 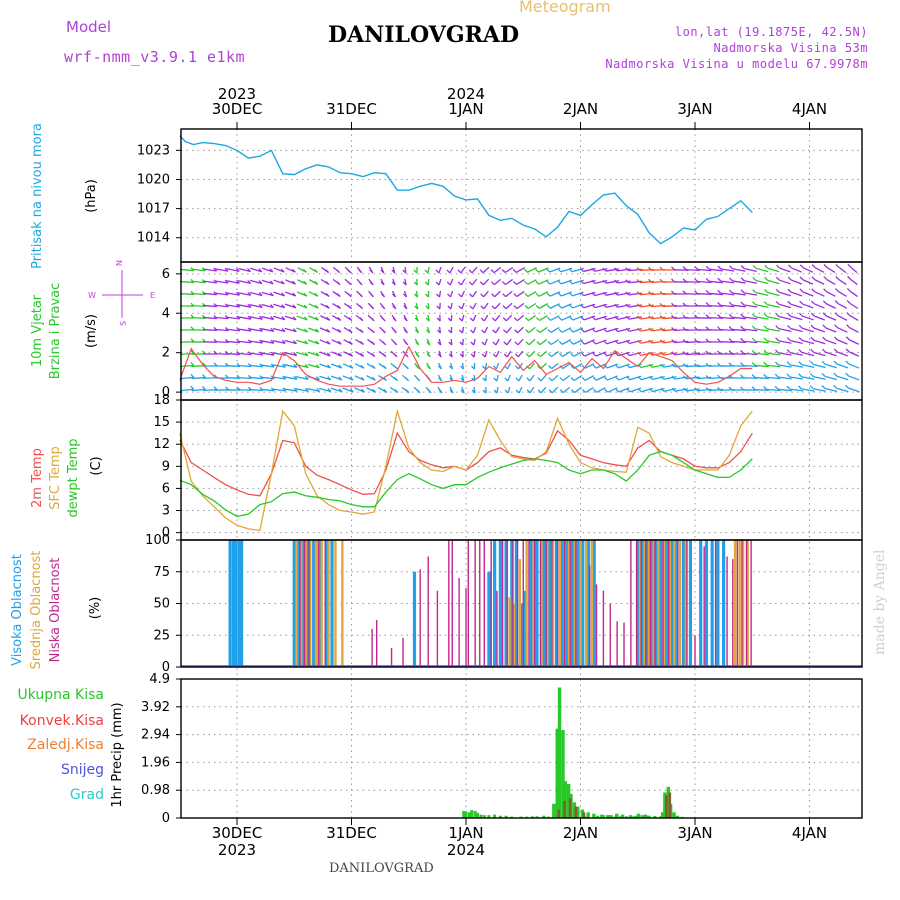 What do you see at coordinates (155, 762) in the screenshot?
I see `y-tick-label: 1.96` at bounding box center [155, 762].